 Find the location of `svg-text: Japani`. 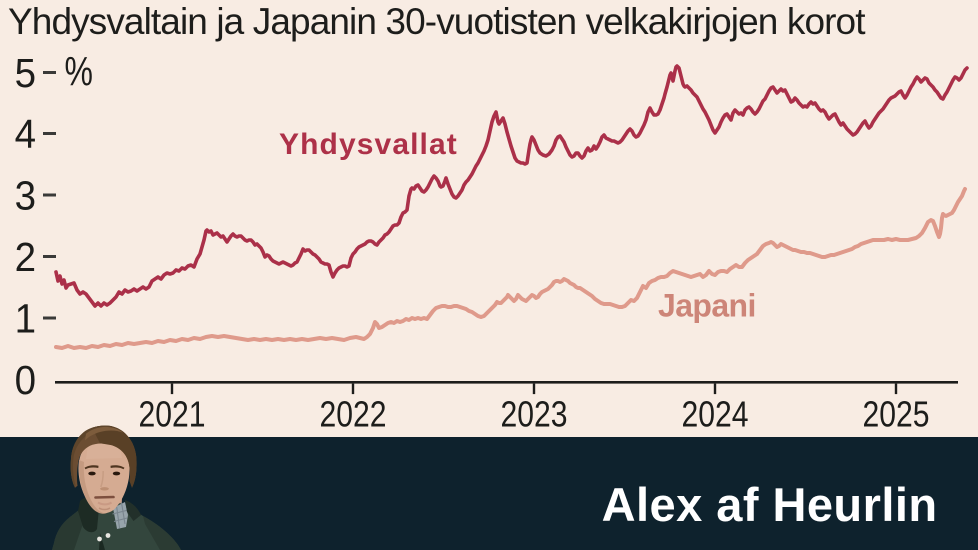

svg-text: Japani is located at coordinates (707, 306).